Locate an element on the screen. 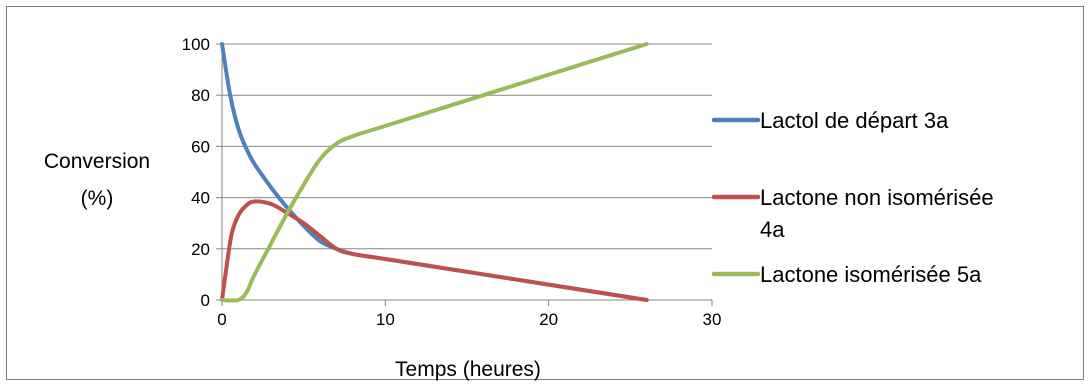 The image size is (1091, 385). legend-label-lactol: Lactol de départ 3a is located at coordinates (854, 120).